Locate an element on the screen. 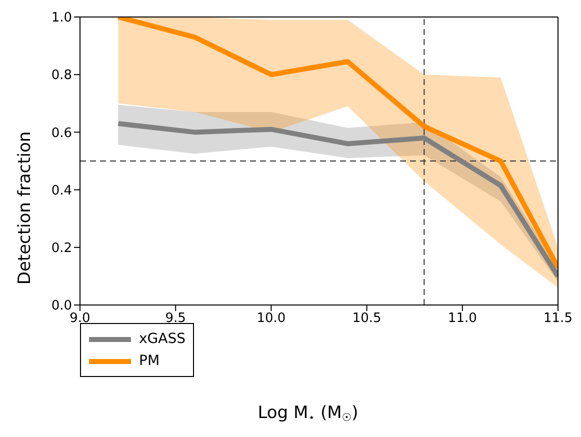  y-tick-label: 0.6 is located at coordinates (61, 133).